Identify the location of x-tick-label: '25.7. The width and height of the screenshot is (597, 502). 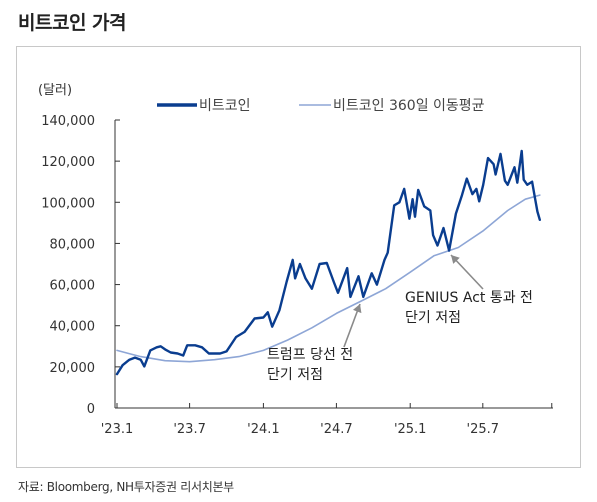
(483, 429).